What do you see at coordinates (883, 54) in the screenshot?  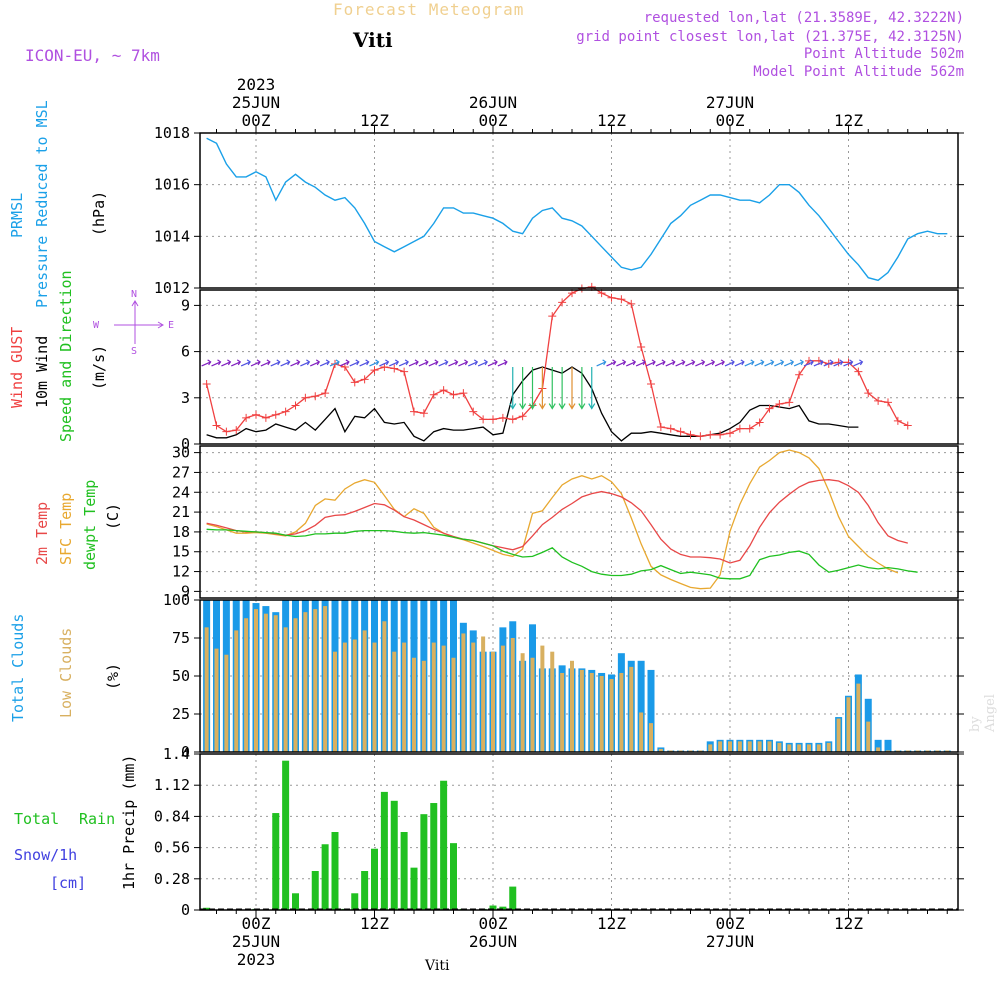 I see `point-altitude: Point Altitude 502m` at bounding box center [883, 54].